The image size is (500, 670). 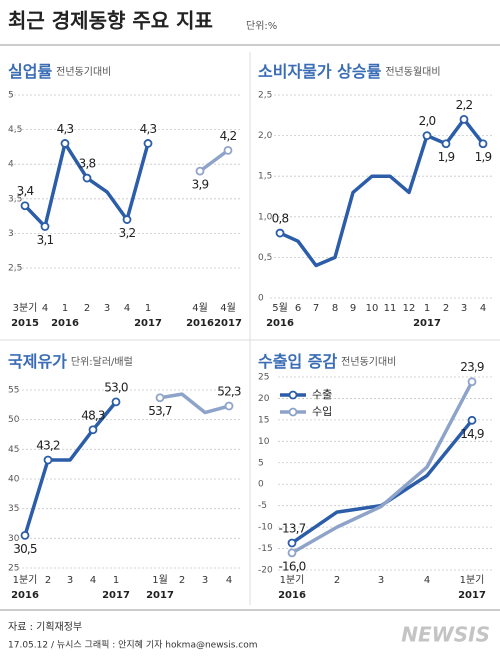 I want to click on x-tick-label: 1월, so click(x=160, y=580).